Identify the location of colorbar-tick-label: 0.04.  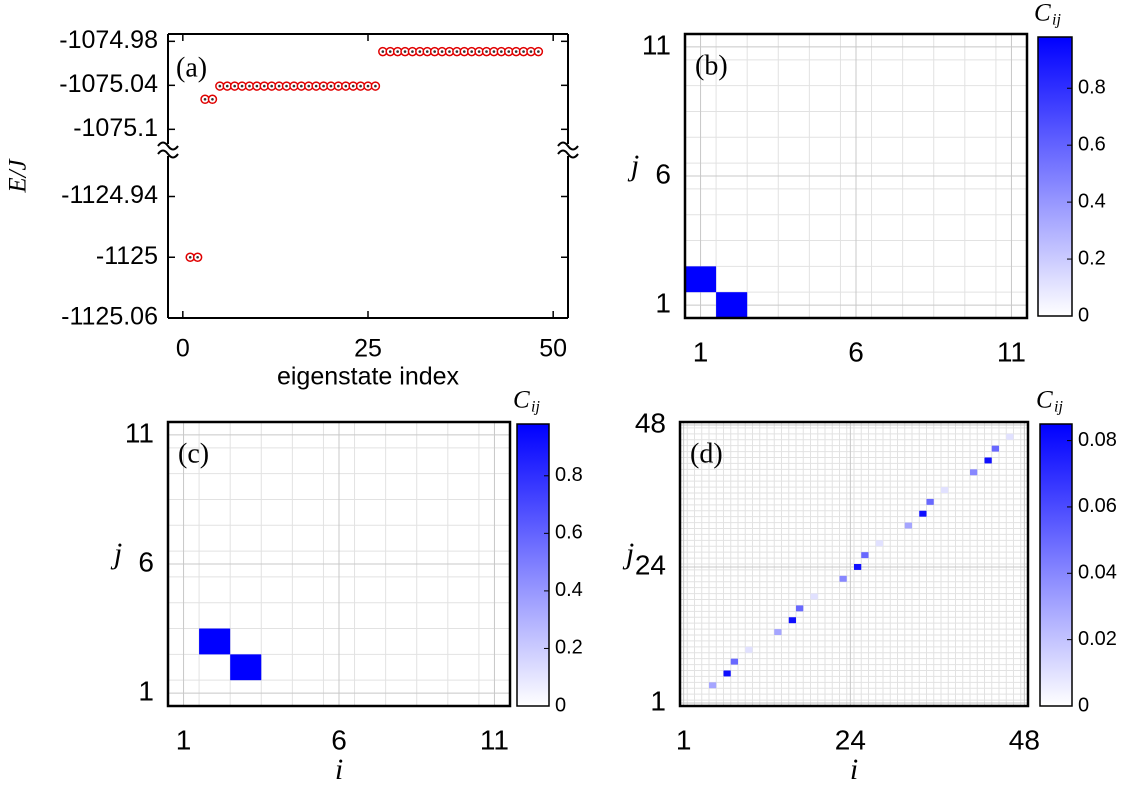
(1097, 573).